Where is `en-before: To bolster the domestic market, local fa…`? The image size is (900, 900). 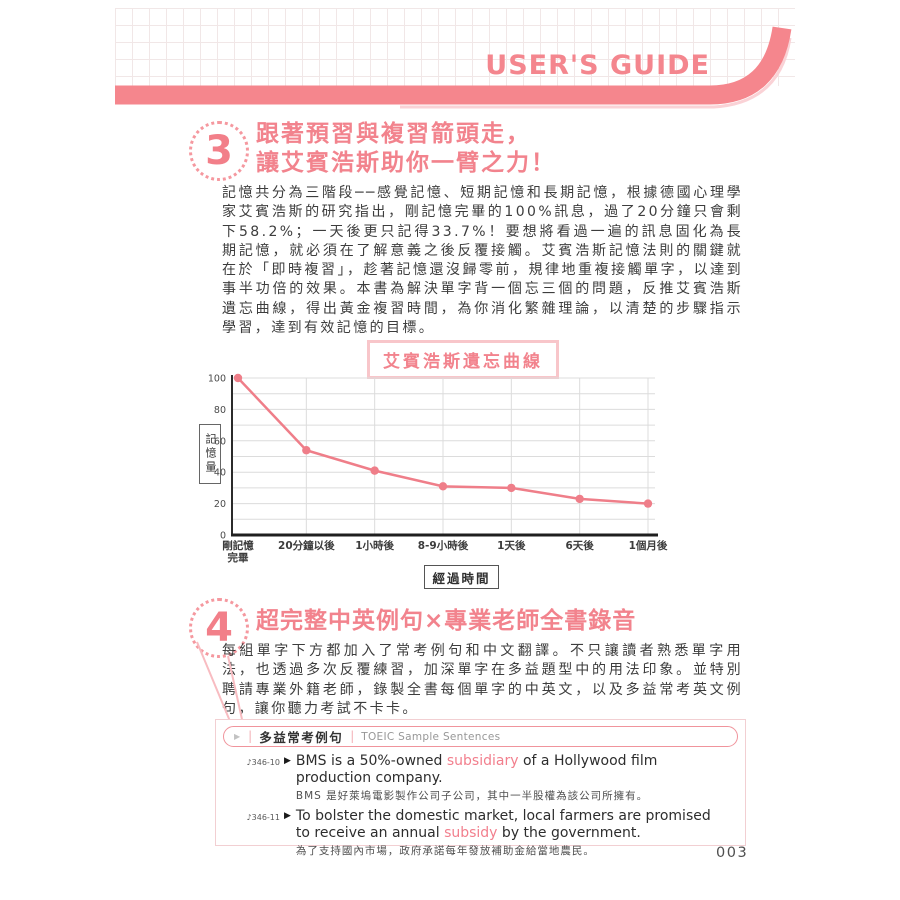 en-before: To bolster the domestic market, local fa… is located at coordinates (503, 824).